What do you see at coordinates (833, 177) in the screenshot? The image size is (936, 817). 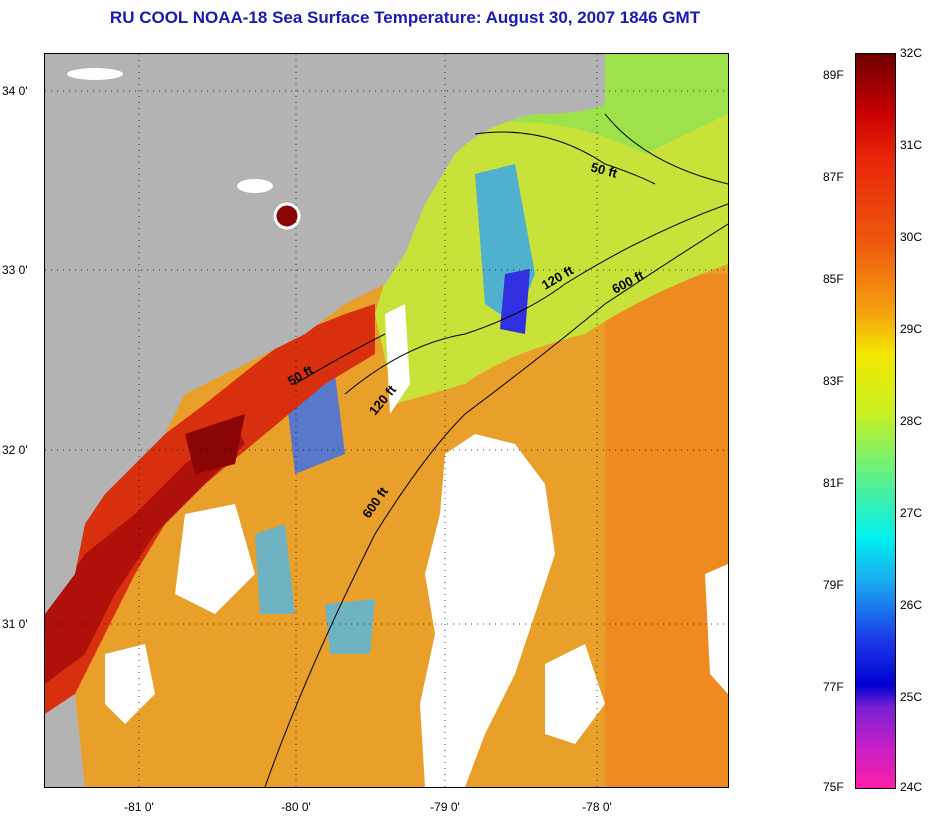 I see `colorbar-fahrenheit-label: 87F` at bounding box center [833, 177].